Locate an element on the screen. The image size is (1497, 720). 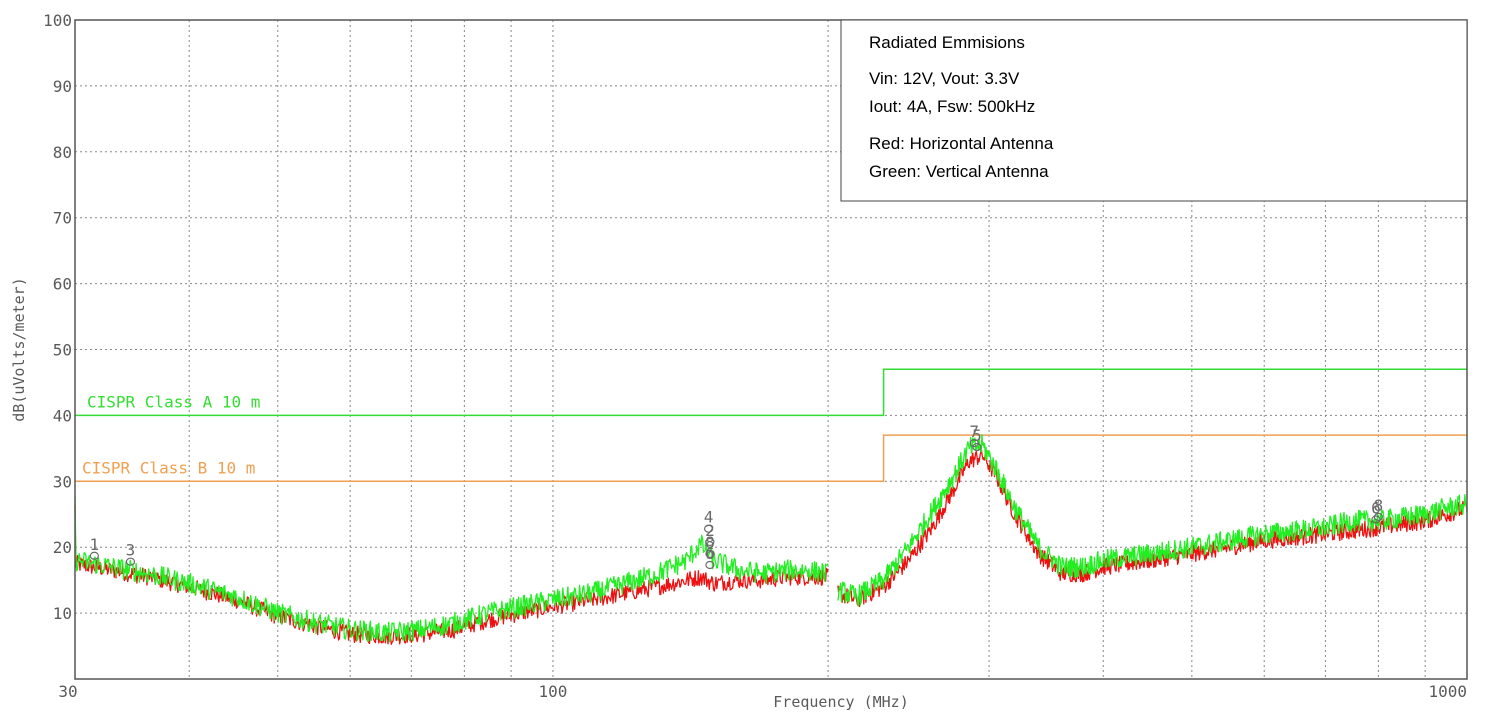
y-axis-title: dB(uVolts/meter) is located at coordinates (19, 349).